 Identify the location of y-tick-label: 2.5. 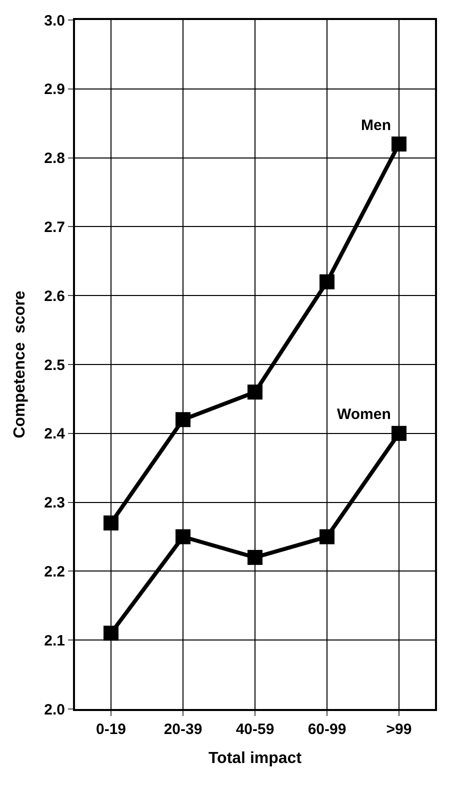
(54, 365).